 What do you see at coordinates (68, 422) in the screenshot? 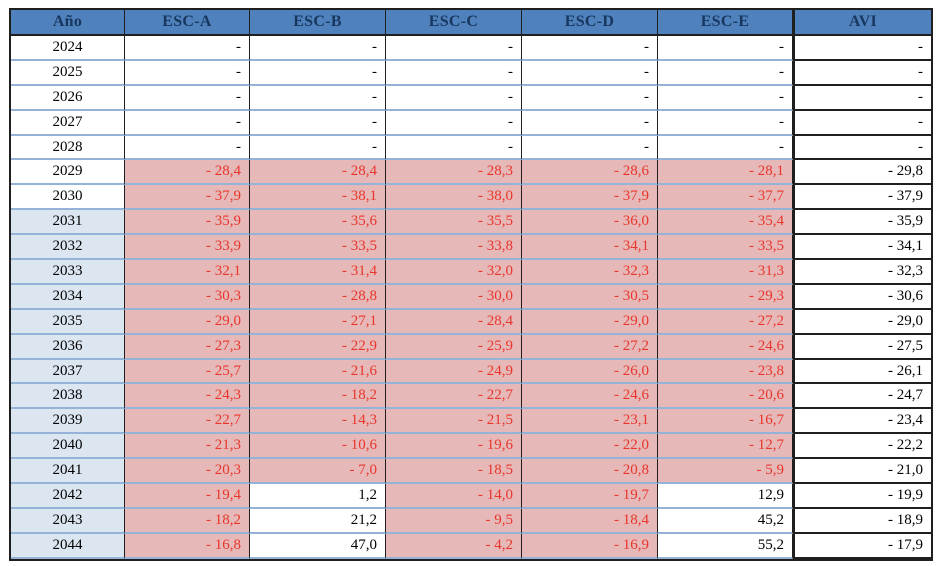
I see `year-cell: 2039` at bounding box center [68, 422].